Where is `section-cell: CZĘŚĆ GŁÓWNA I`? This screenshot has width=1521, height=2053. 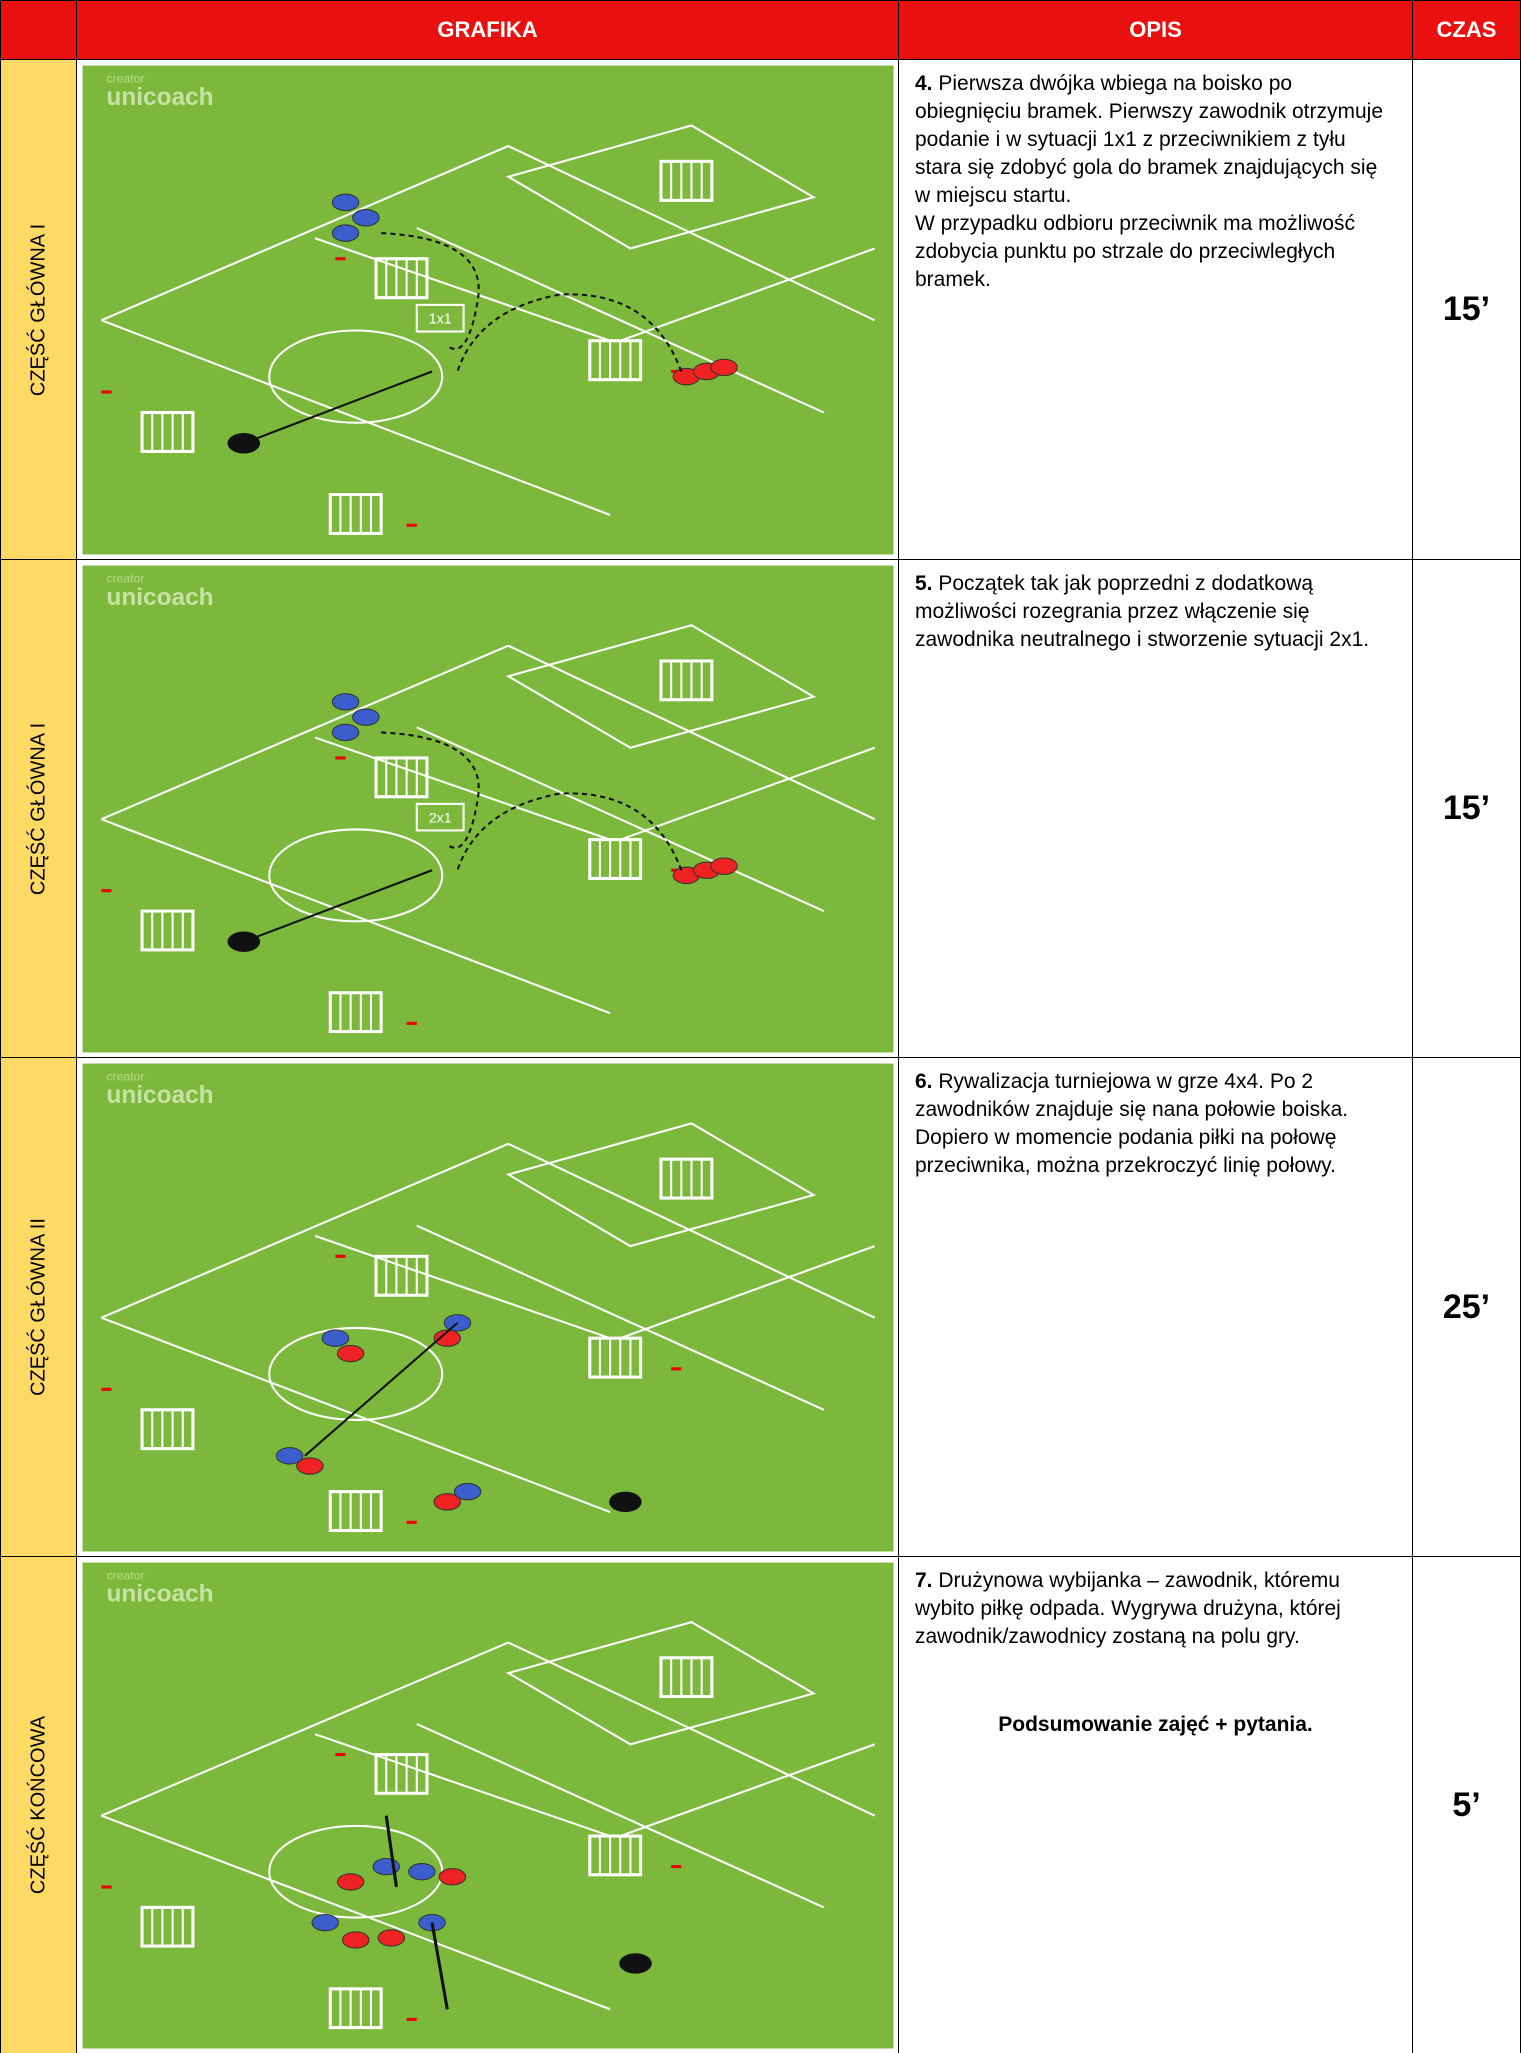 section-cell: CZĘŚĆ GŁÓWNA I is located at coordinates (38, 309).